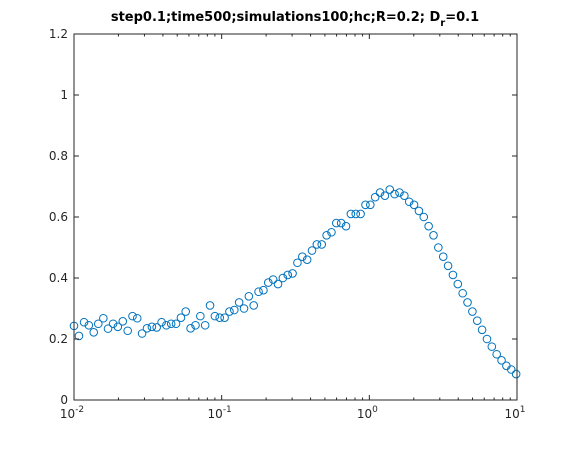 This screenshot has width=570, height=450. What do you see at coordinates (58, 278) in the screenshot?
I see `y-tick-label: 0.4` at bounding box center [58, 278].